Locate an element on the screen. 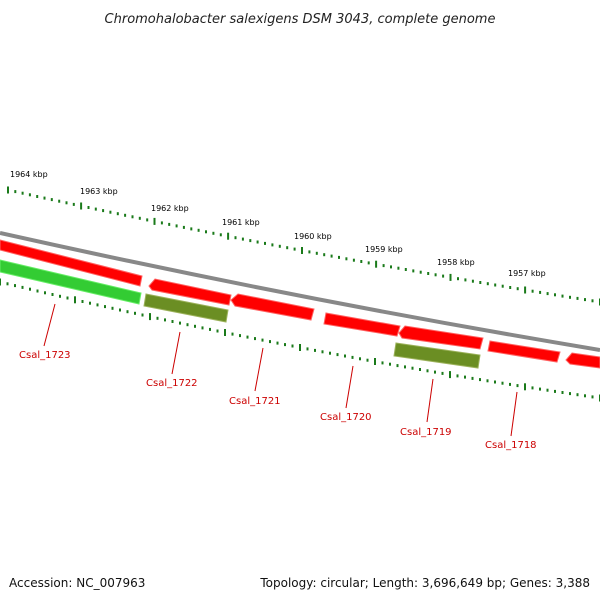 The width and height of the screenshot is (600, 600). gene-label: Csal_1722 is located at coordinates (172, 383).